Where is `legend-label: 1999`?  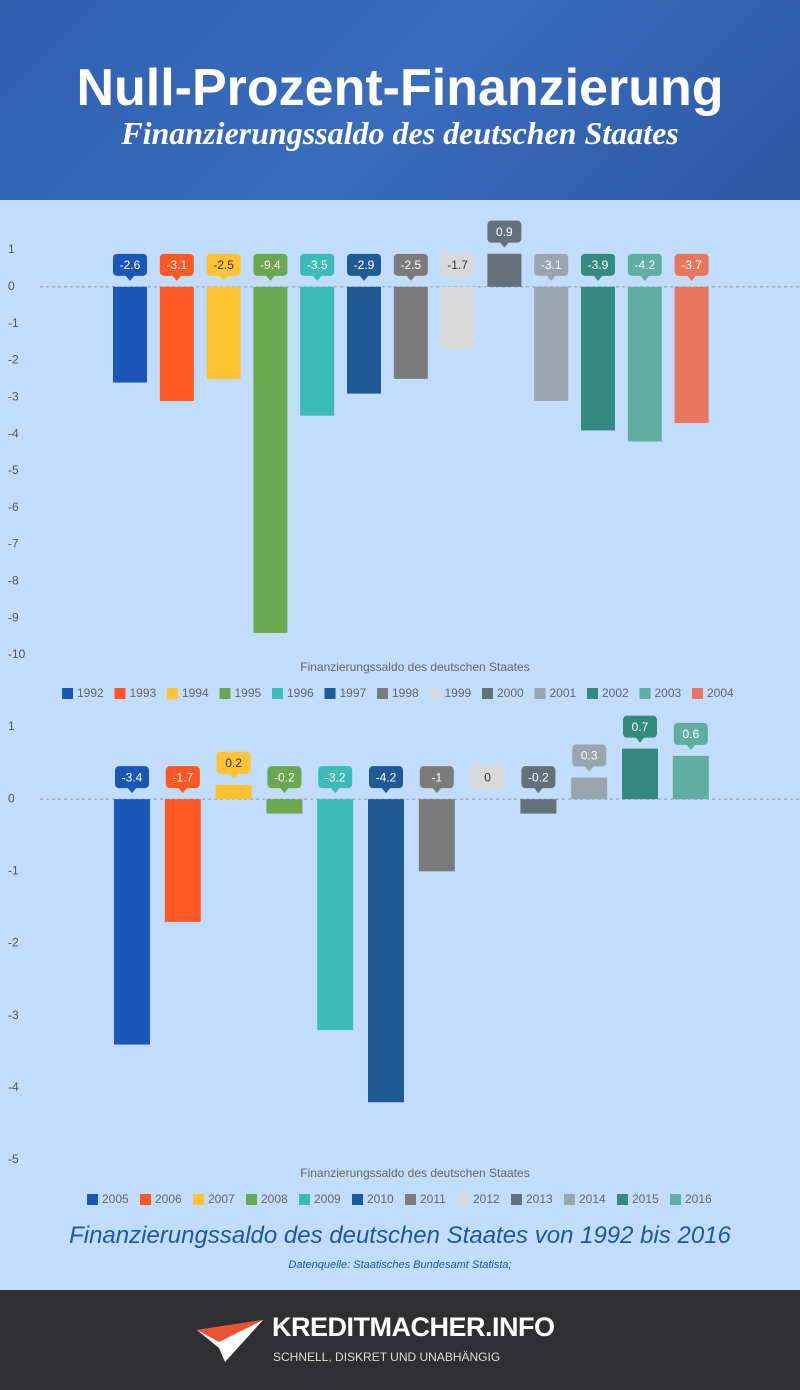
legend-label: 1999 is located at coordinates (458, 693).